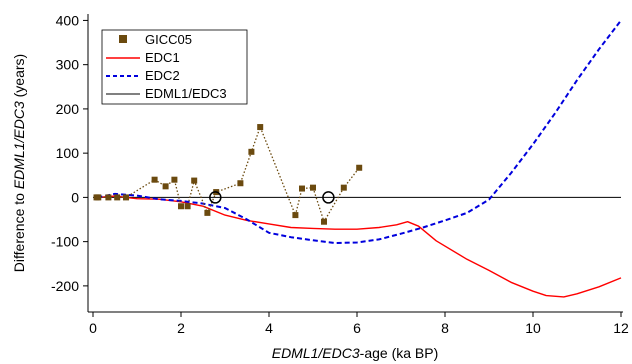  I want to click on series-gicc05-line, so click(228, 174).